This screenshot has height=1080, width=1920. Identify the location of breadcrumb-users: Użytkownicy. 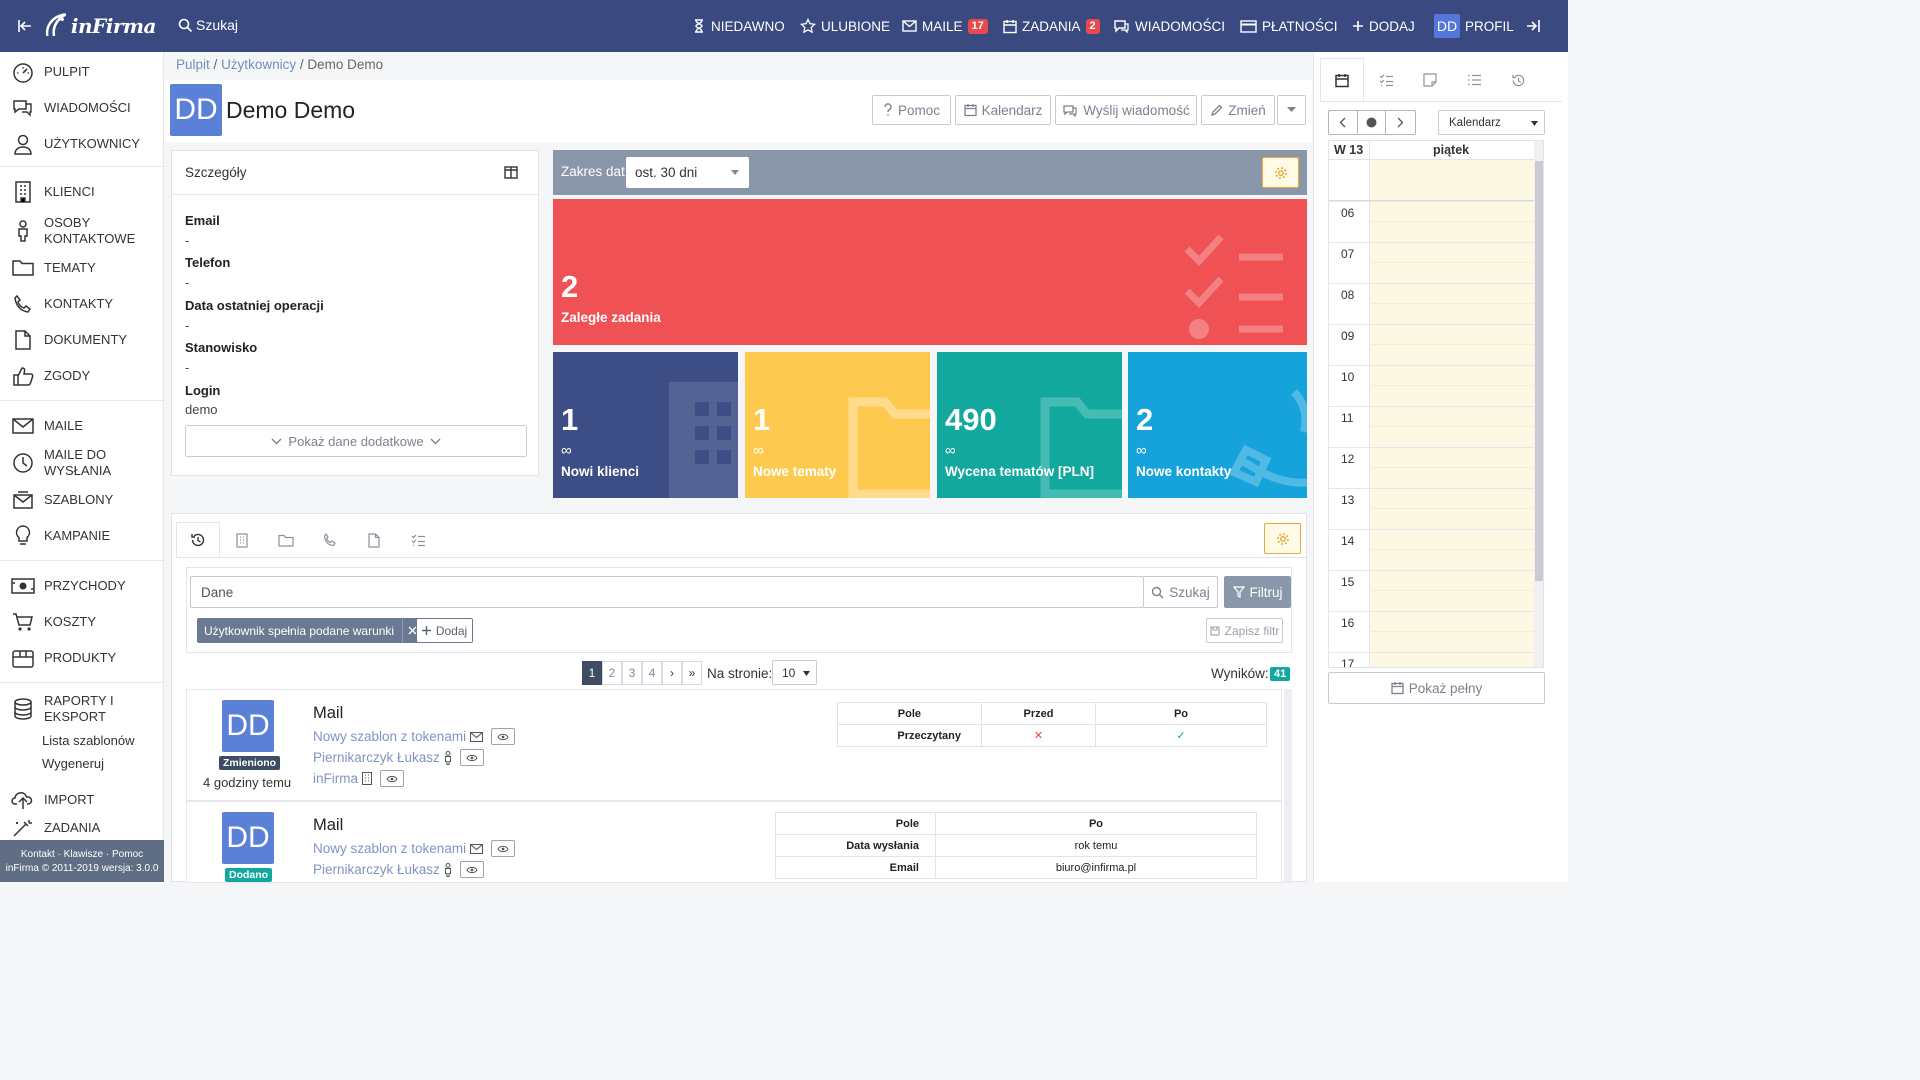
(259, 64).